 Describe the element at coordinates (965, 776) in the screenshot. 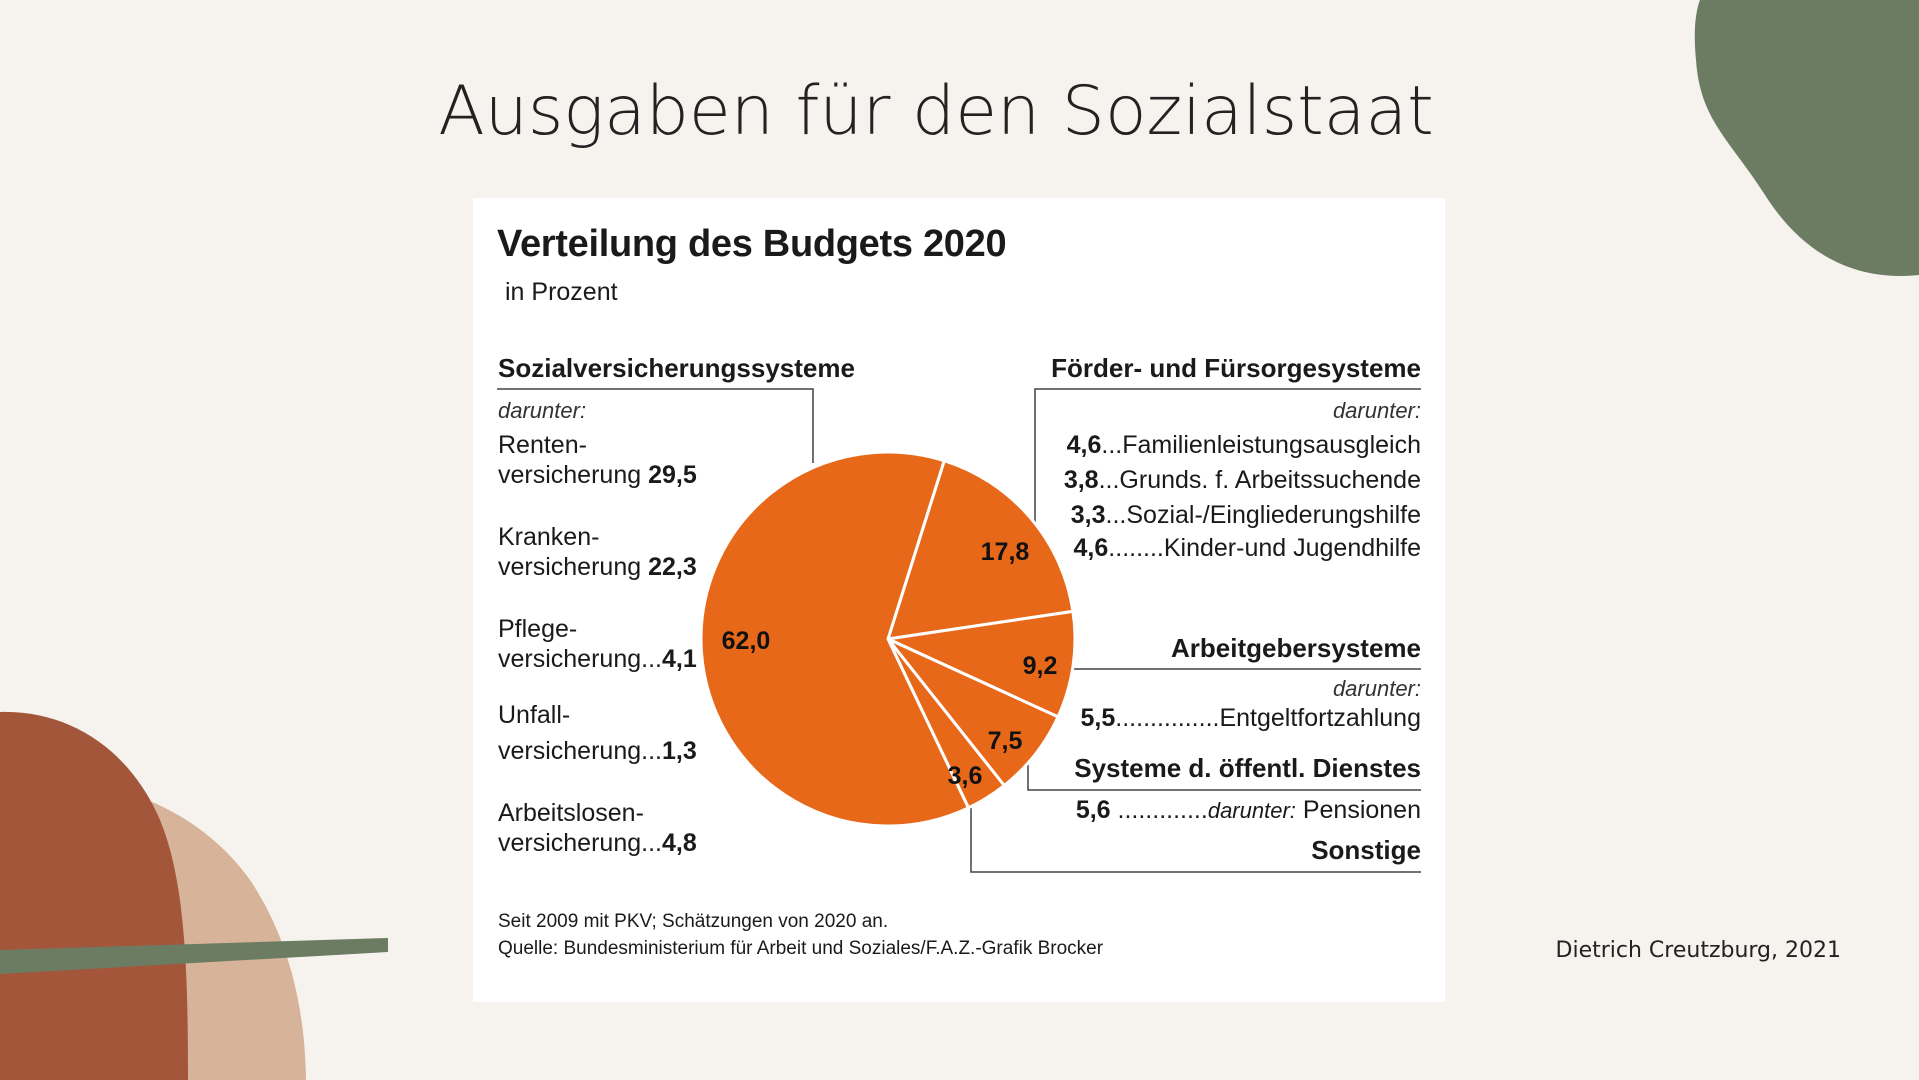

I see `pie-slice-label: 3,6` at that location.